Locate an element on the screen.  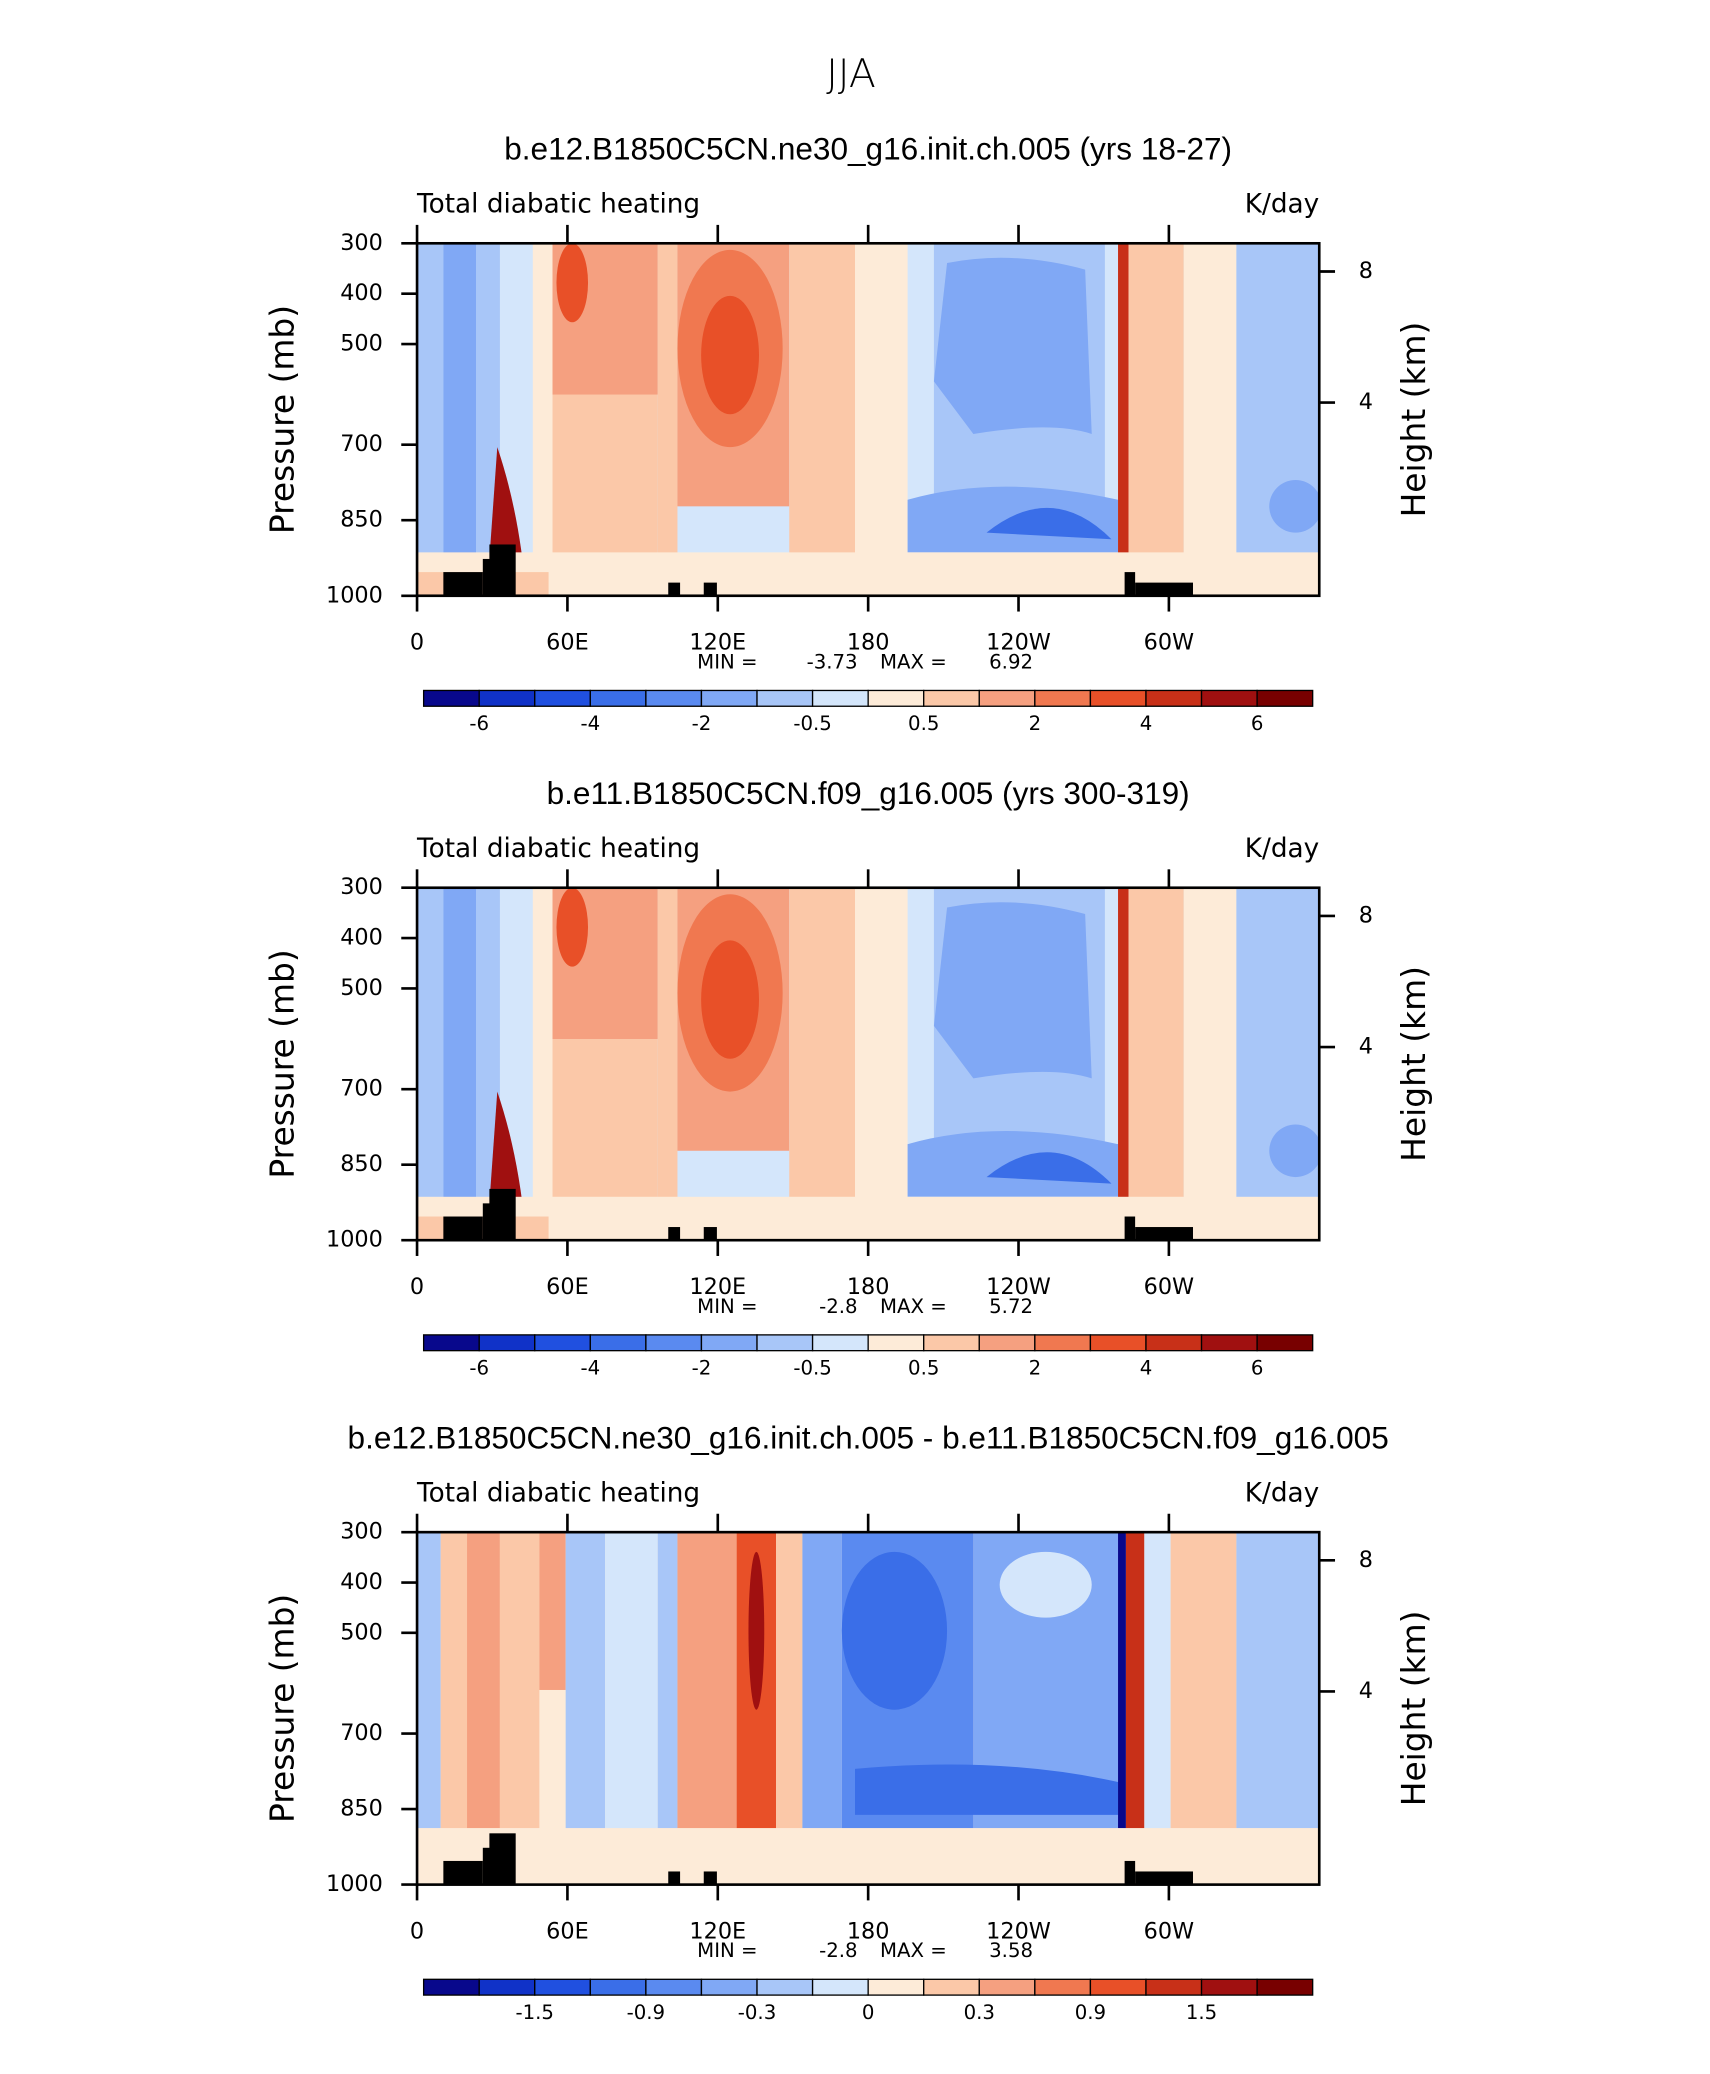
y-tick-label: 700 is located at coordinates (361, 444).